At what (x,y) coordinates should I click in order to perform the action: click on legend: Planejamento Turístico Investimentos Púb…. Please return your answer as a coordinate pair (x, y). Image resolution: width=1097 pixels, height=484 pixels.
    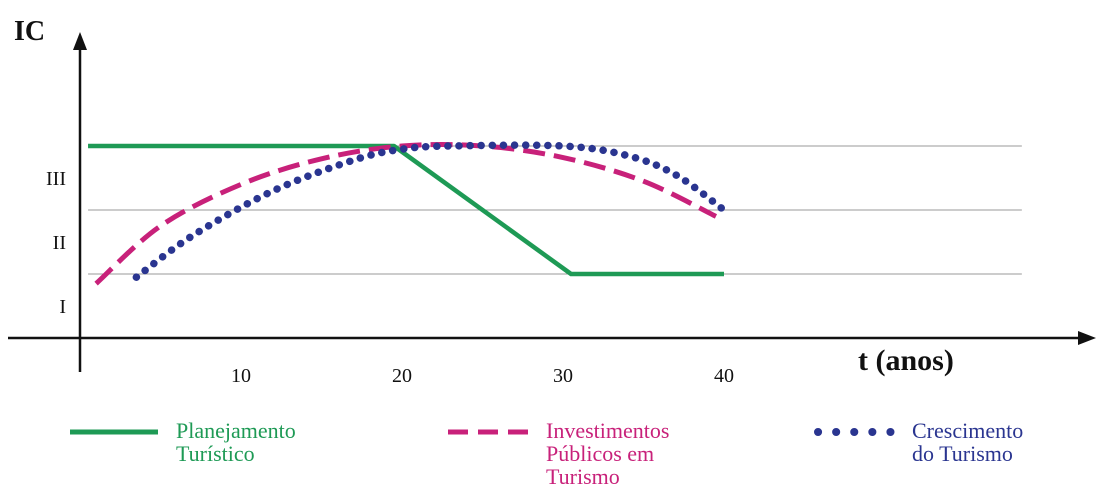
    Looking at the image, I should click on (549, 451).